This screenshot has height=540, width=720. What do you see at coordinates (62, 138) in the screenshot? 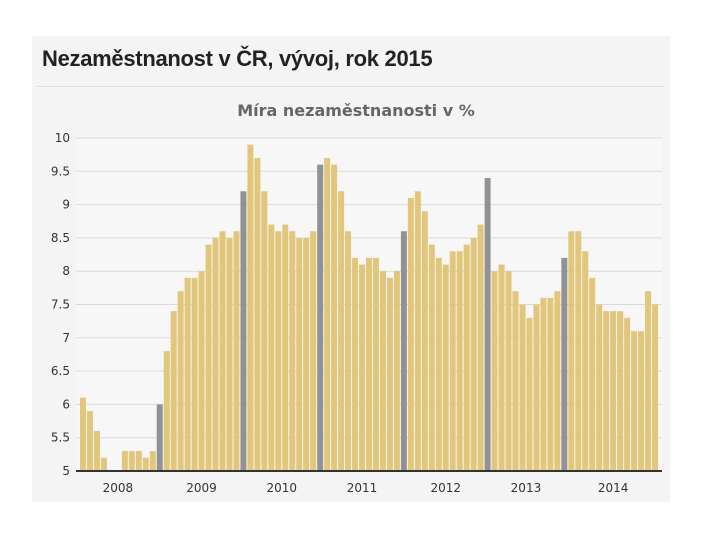
I see `y-tick-label: 10` at bounding box center [62, 138].